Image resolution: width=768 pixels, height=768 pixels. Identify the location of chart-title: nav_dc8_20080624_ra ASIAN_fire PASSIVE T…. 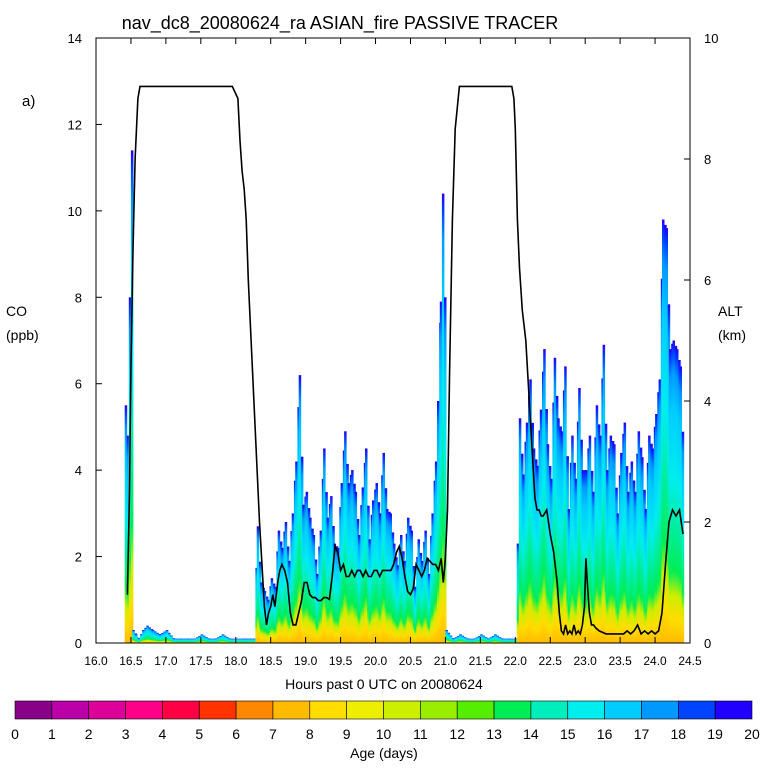
(340, 23).